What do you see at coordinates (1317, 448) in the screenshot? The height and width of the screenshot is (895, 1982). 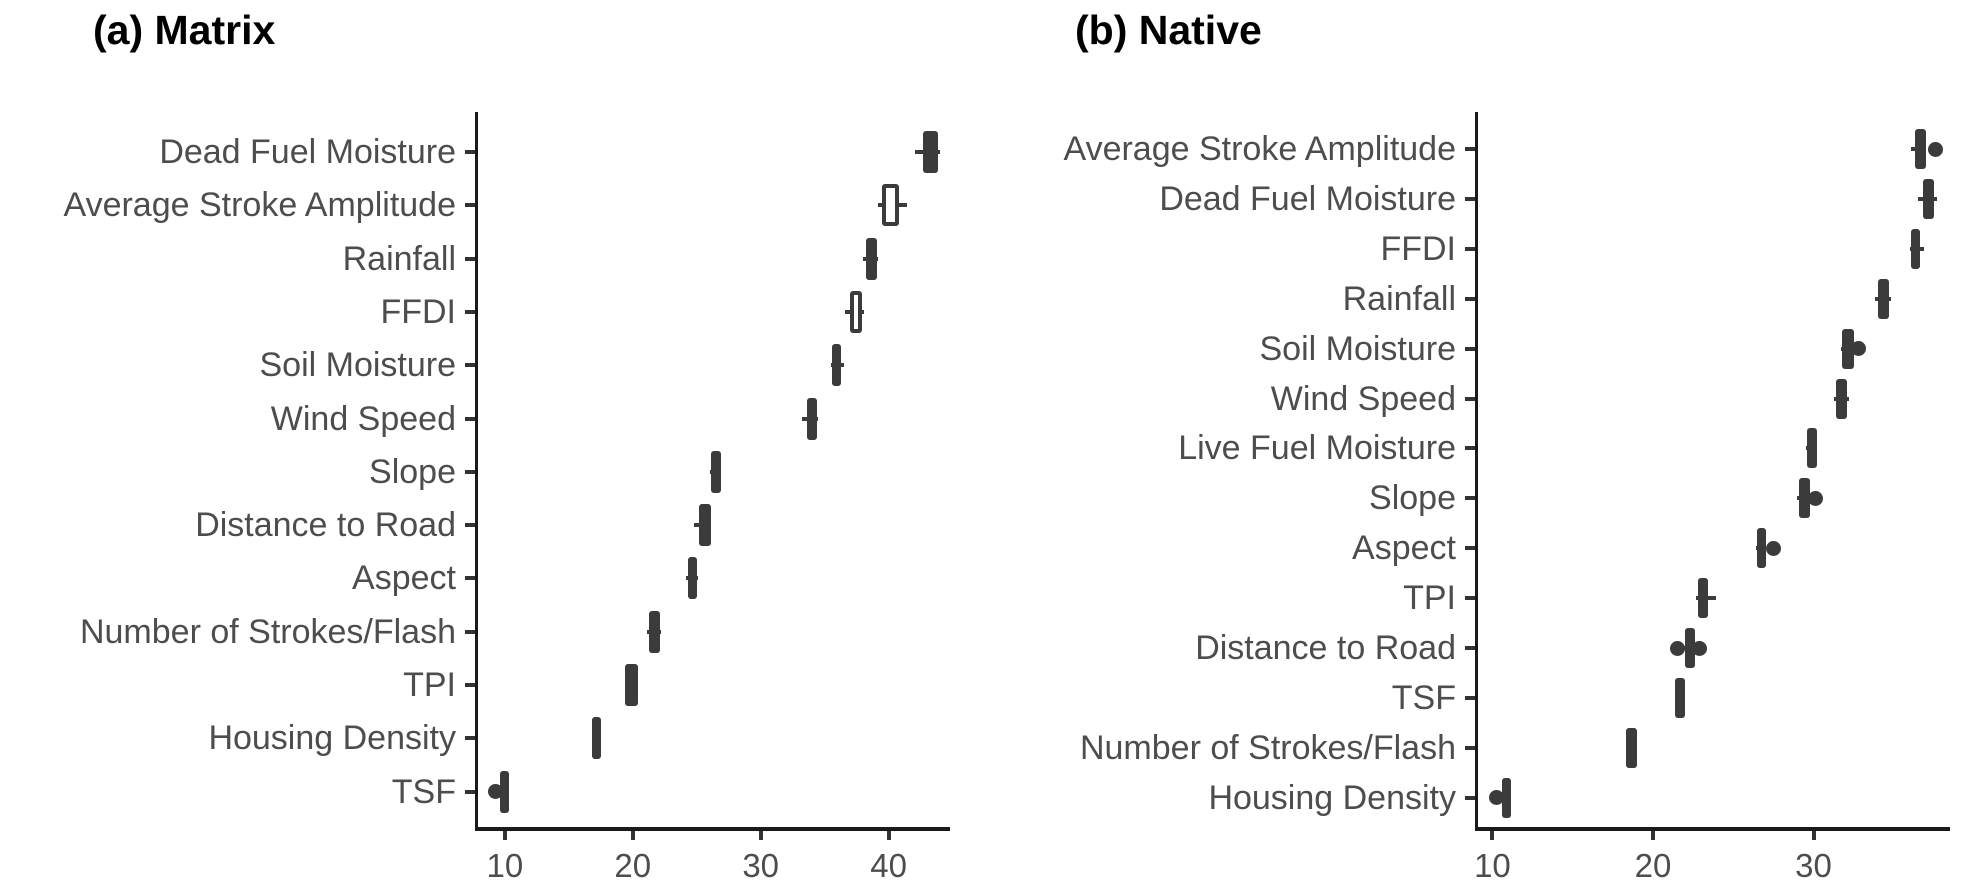 I see `category-label: Live Fuel Moisture` at bounding box center [1317, 448].